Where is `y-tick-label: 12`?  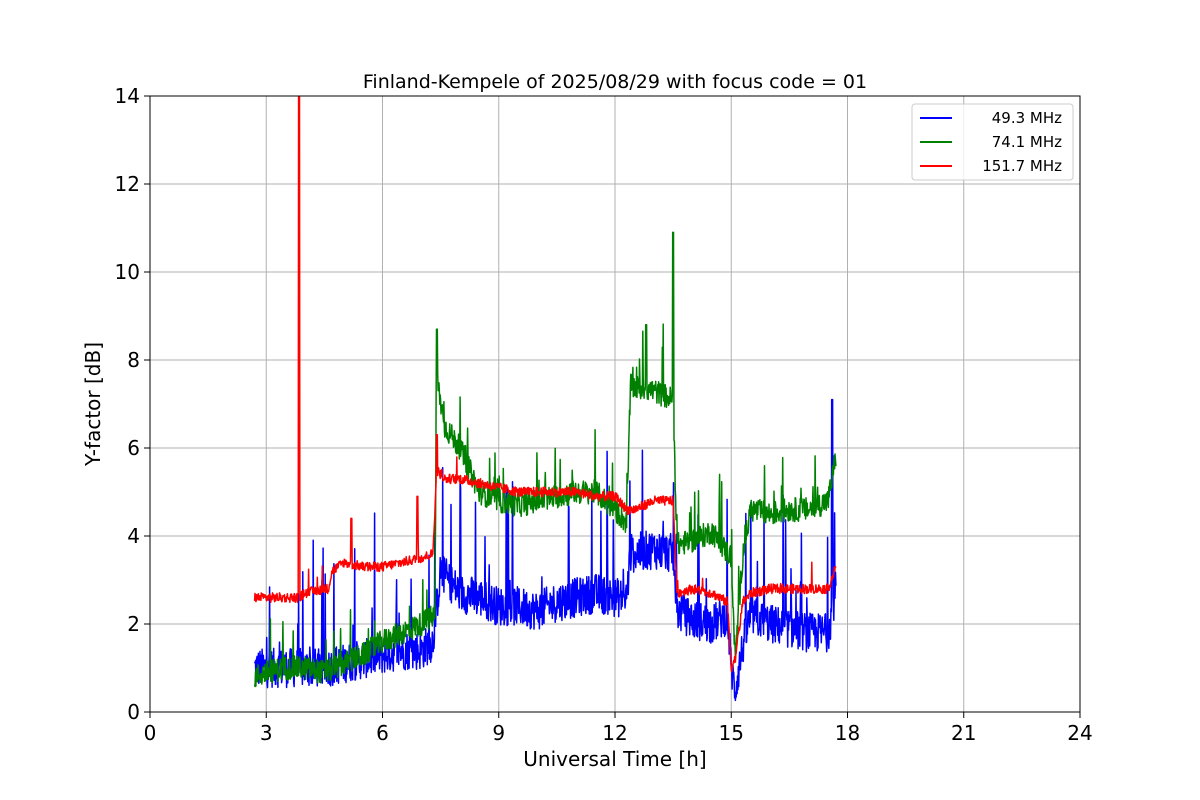 y-tick-label: 12 is located at coordinates (127, 184).